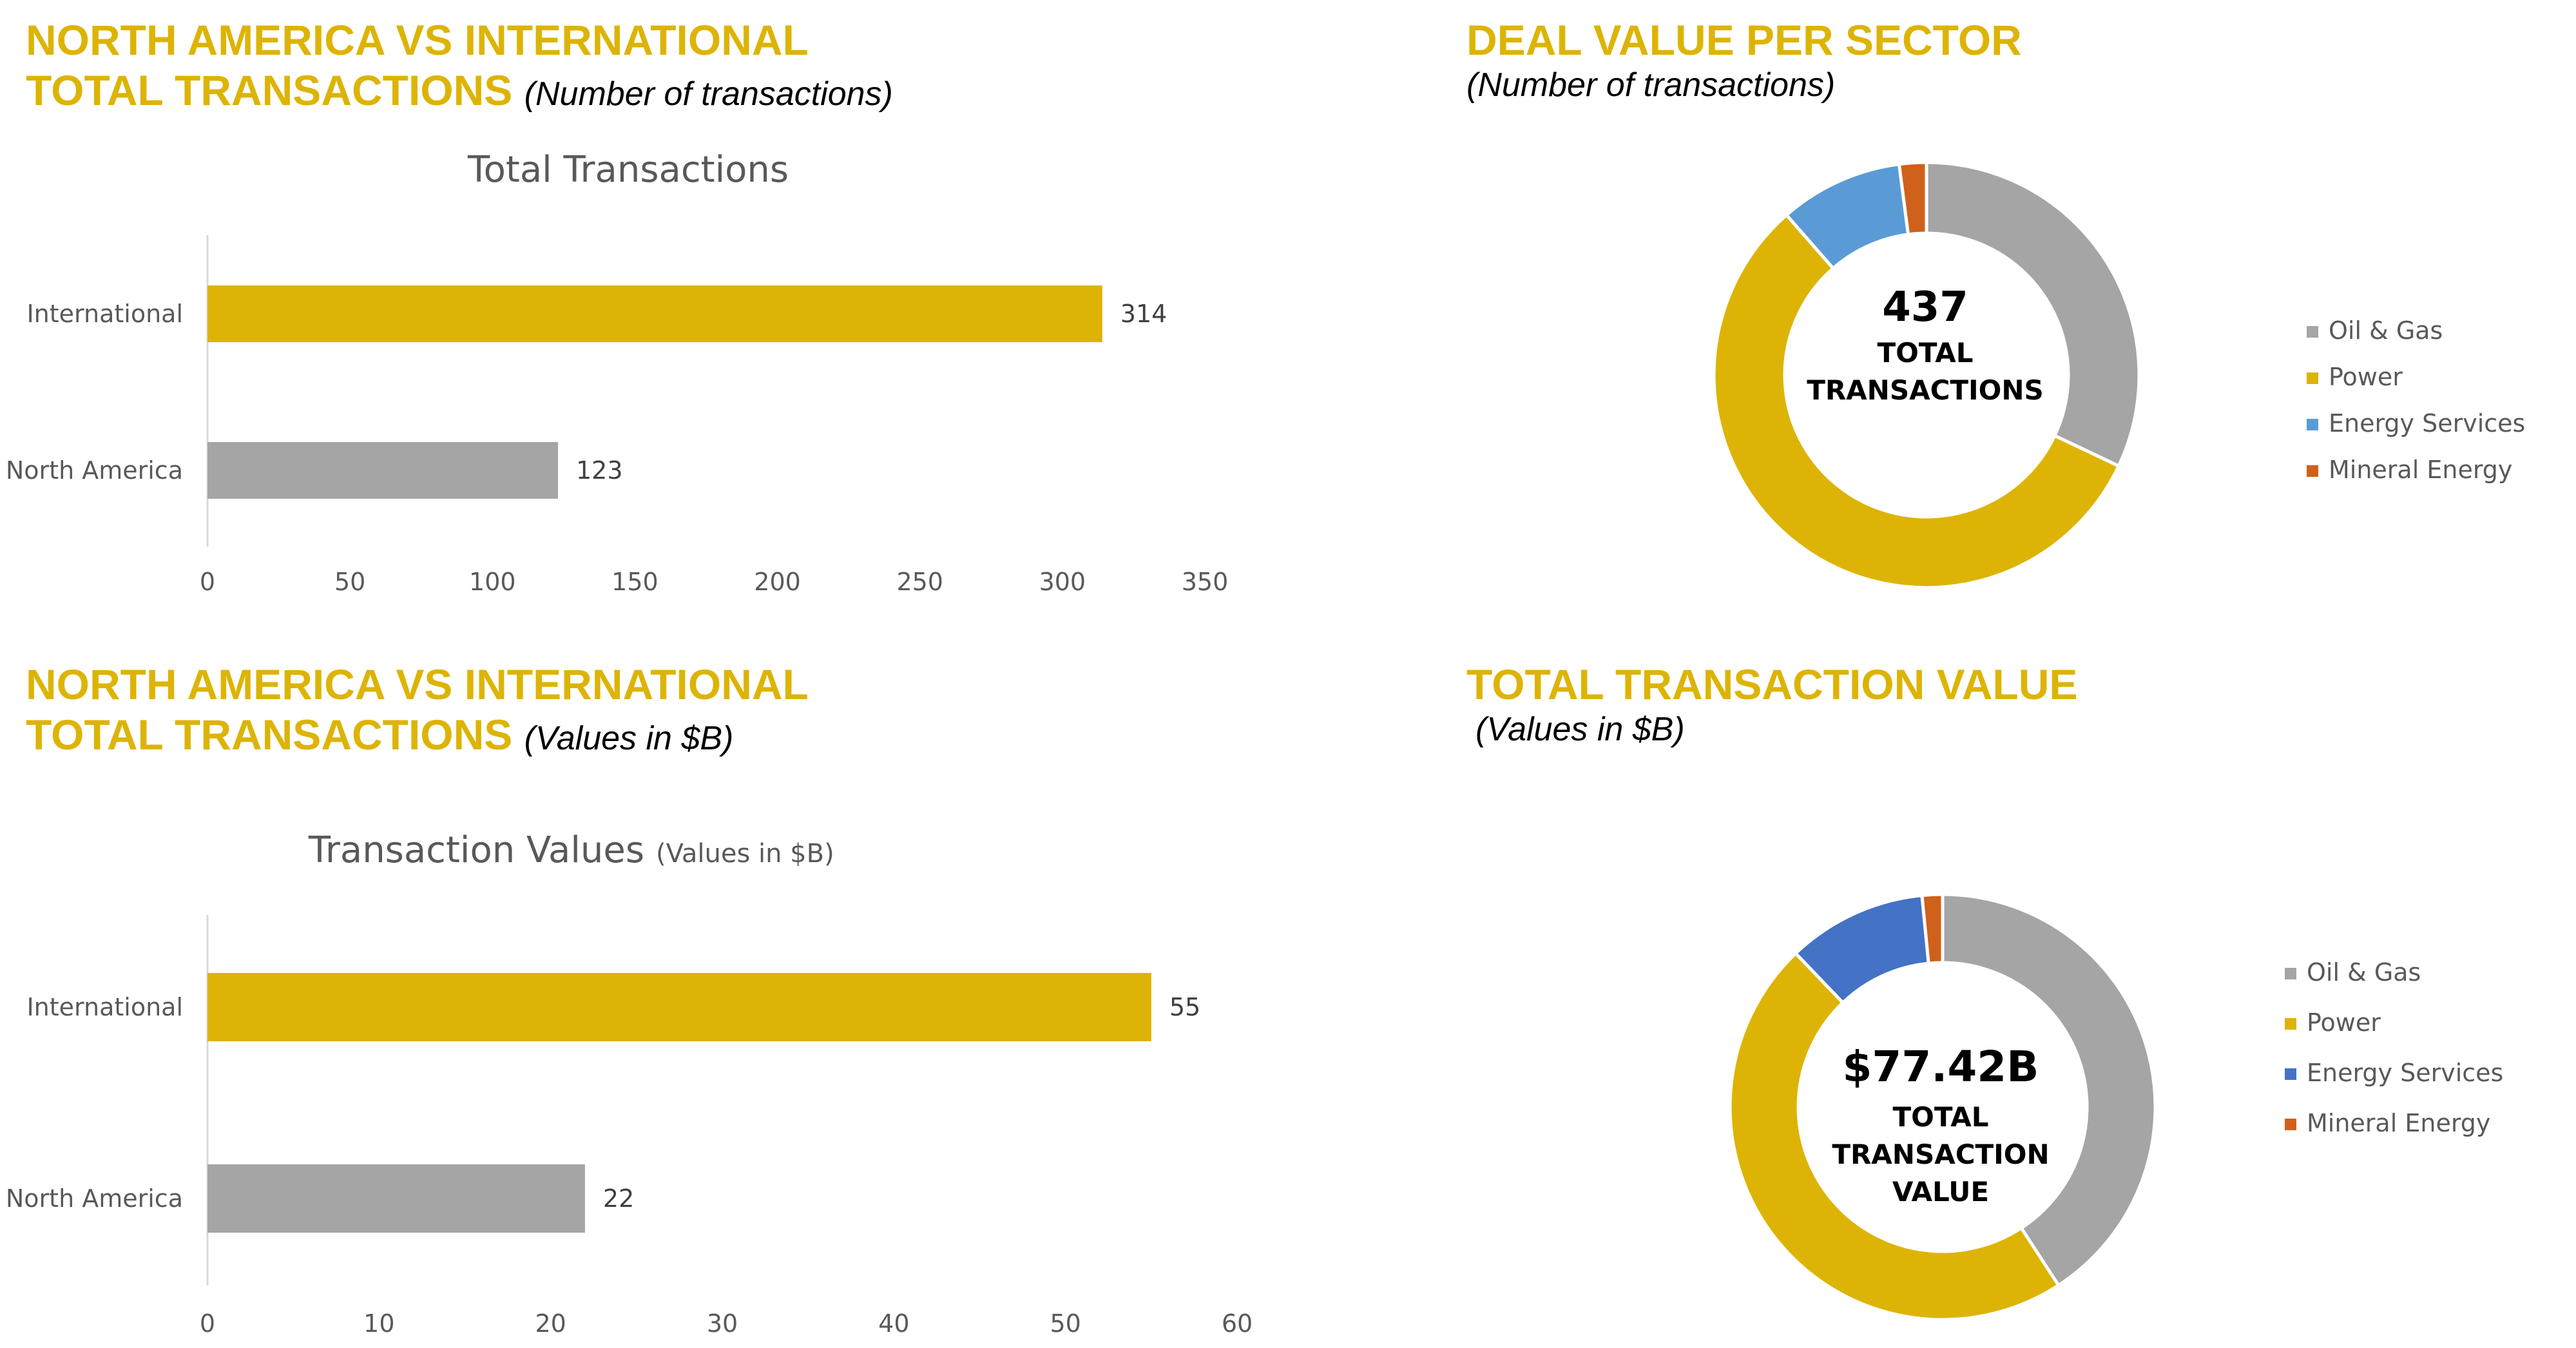 Image resolution: width=2576 pixels, height=1348 pixels. I want to click on donut-center-label-line3: VALUE, so click(1940, 1192).